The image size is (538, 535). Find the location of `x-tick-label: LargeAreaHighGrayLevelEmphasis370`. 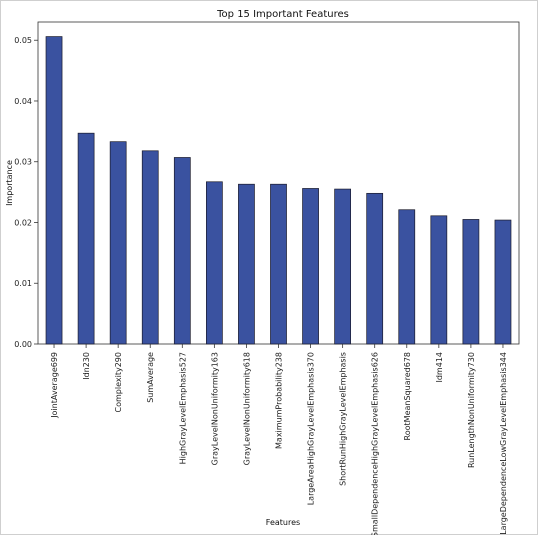

x-tick-label: LargeAreaHighGrayLevelEmphasis370 is located at coordinates (311, 428).